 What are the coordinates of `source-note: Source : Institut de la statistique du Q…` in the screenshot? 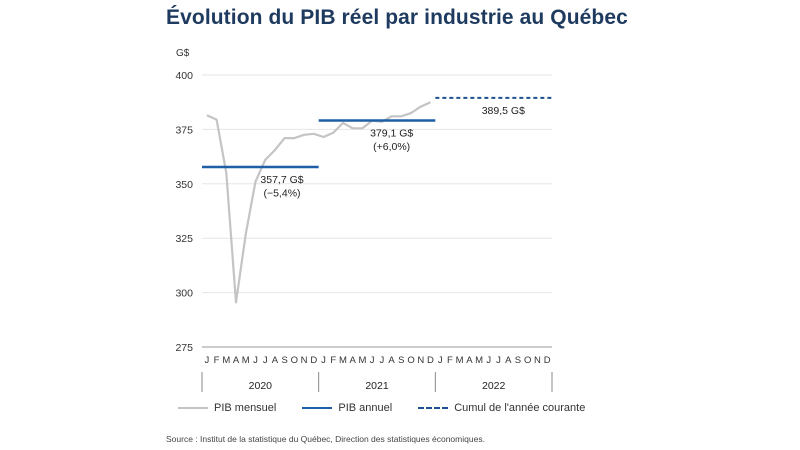 It's located at (325, 439).